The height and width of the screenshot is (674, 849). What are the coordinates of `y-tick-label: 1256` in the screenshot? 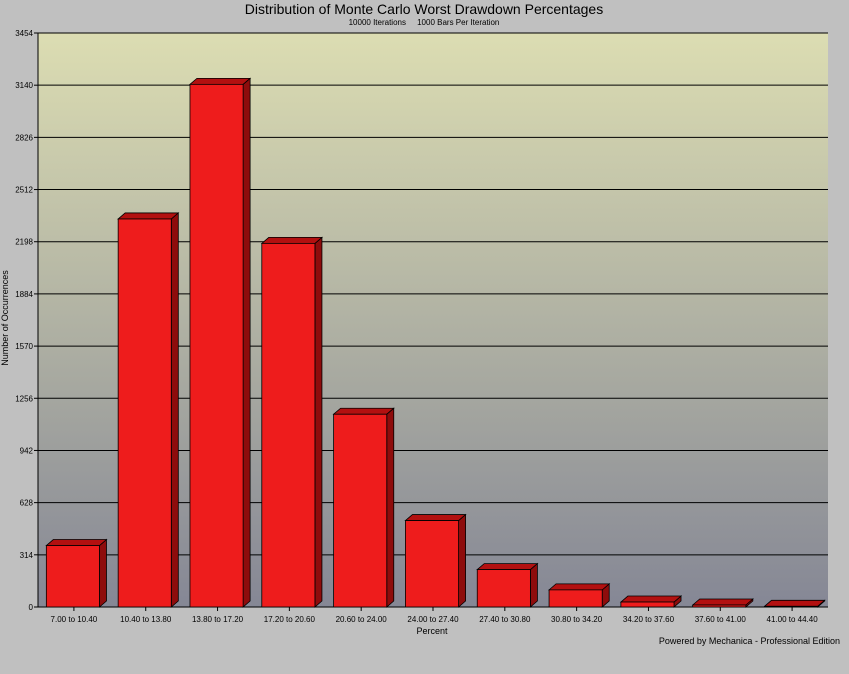 It's located at (24, 398).